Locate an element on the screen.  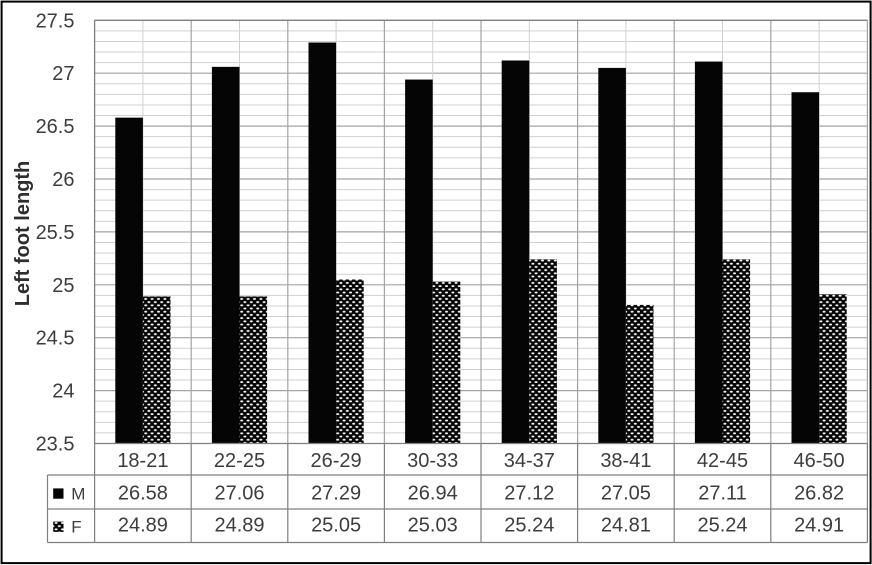
svg-text: 26.82 is located at coordinates (819, 494).